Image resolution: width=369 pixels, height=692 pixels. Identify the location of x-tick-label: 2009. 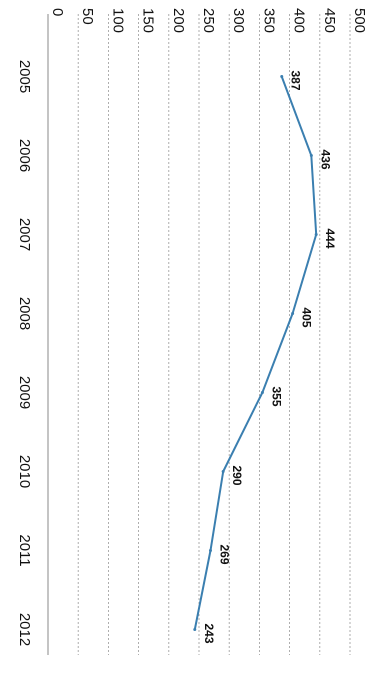
(24, 392).